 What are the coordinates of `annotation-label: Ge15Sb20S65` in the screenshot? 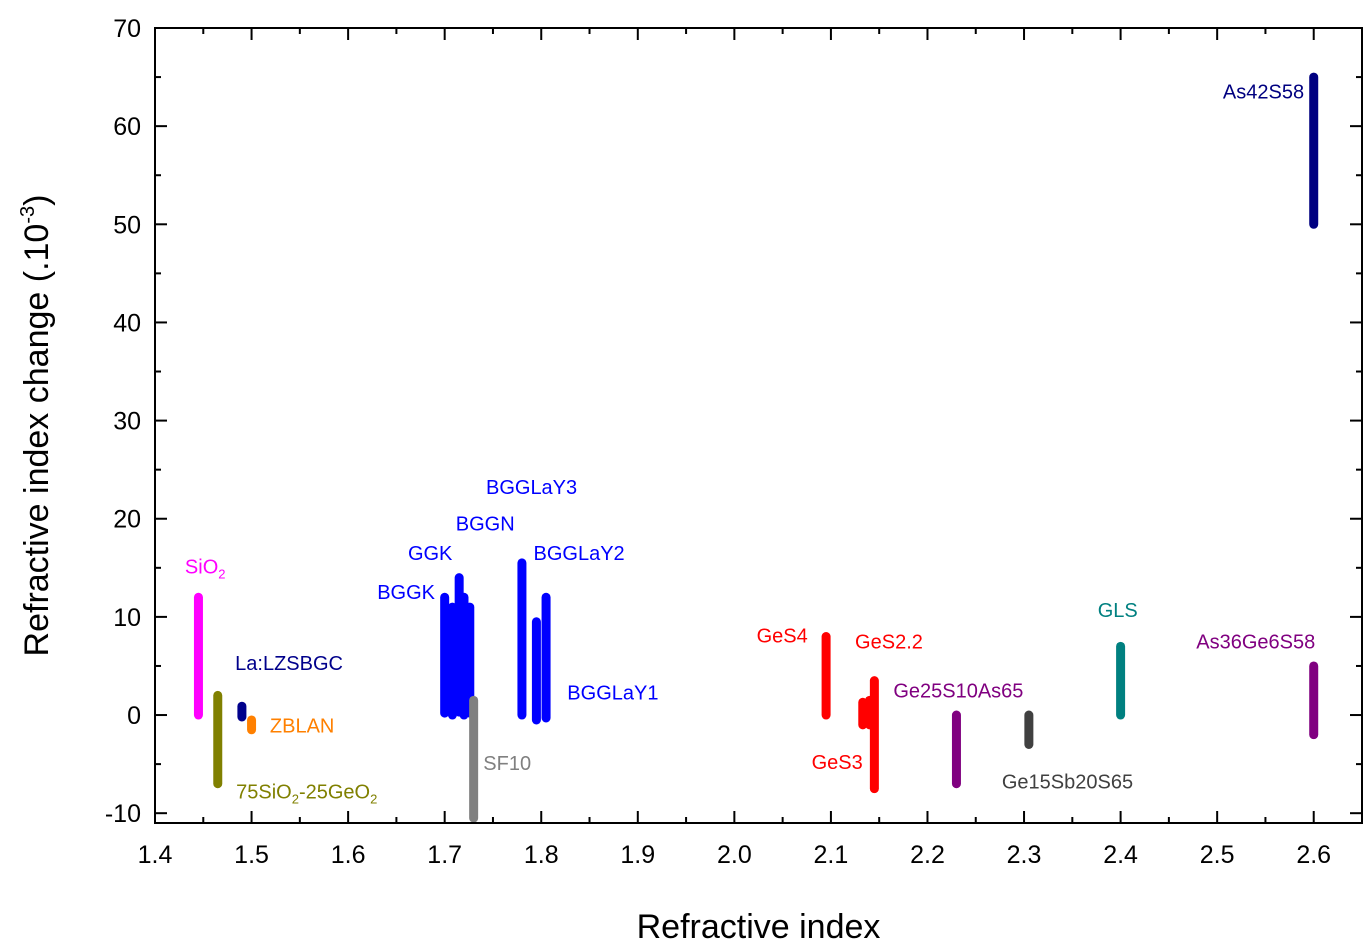 It's located at (1067, 783).